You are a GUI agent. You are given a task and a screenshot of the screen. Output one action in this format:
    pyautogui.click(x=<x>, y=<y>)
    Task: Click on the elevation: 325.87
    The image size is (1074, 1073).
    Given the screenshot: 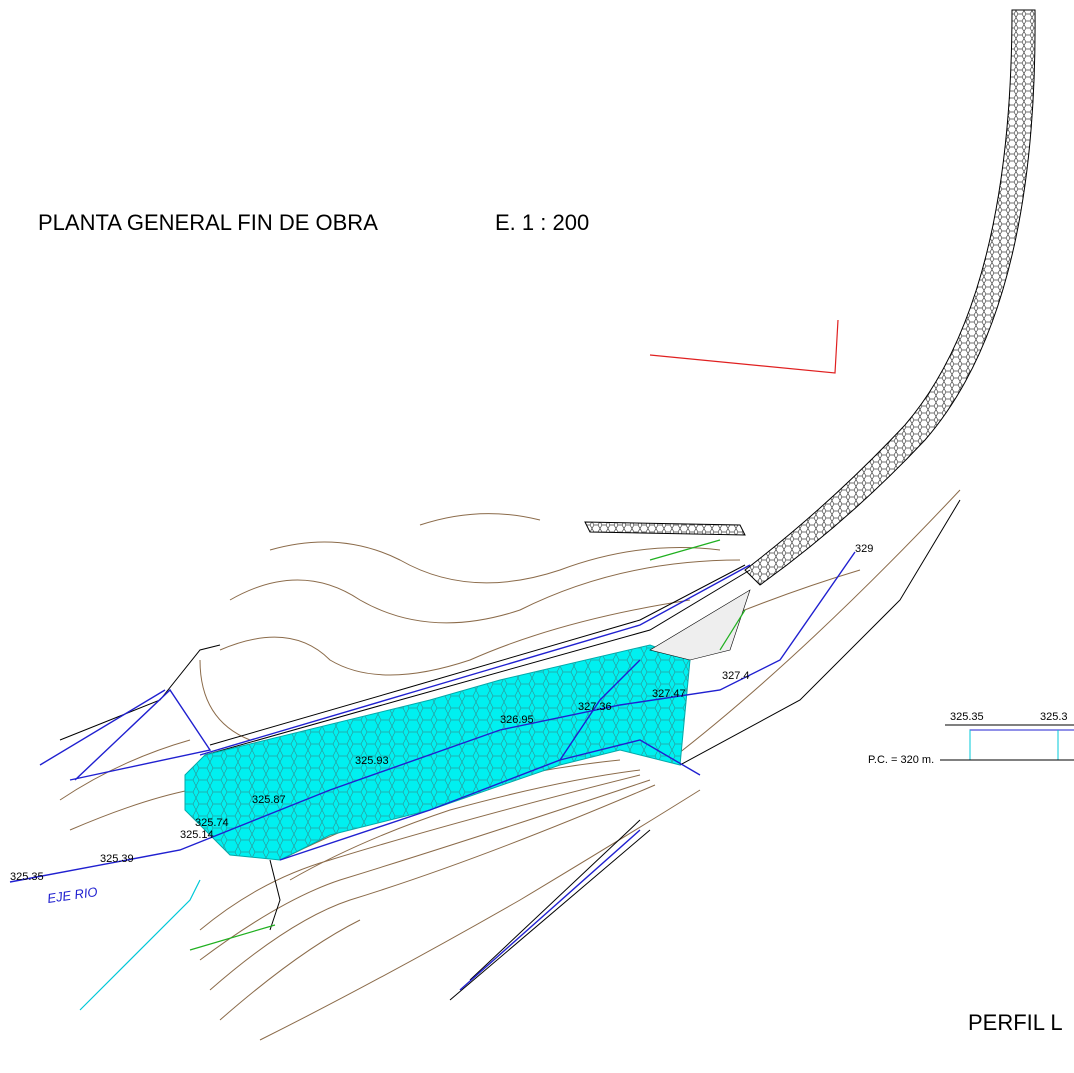 What is the action you would take?
    pyautogui.click(x=269, y=800)
    